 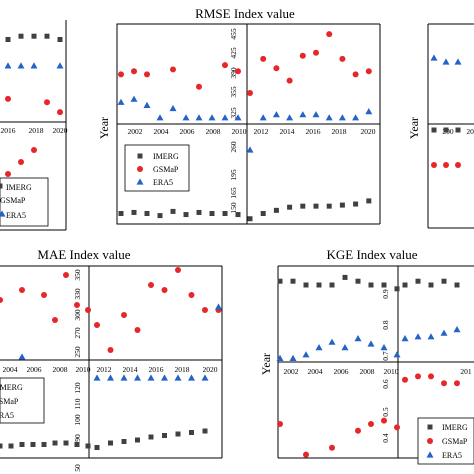 What do you see at coordinates (10, 369) in the screenshot?
I see `panel-3-xtick: 2004` at bounding box center [10, 369].